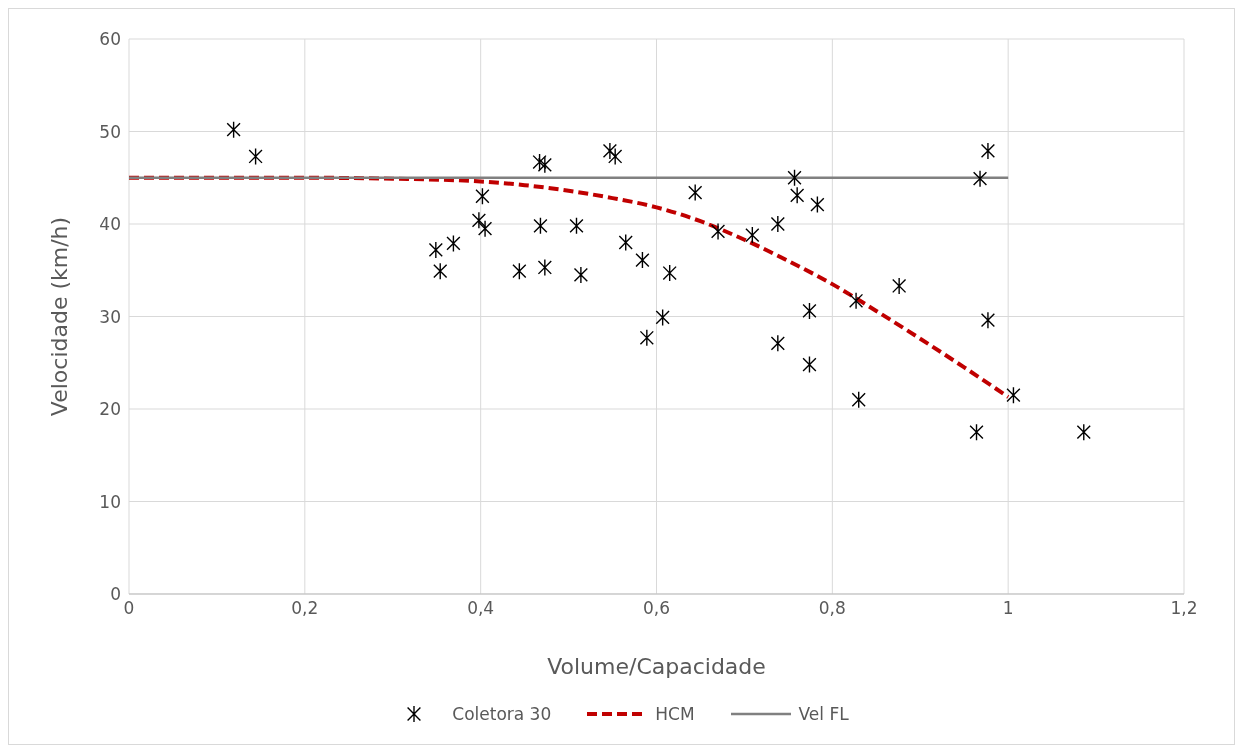 The image size is (1247, 756). I want to click on legend-label: Coletora 30, so click(502, 714).